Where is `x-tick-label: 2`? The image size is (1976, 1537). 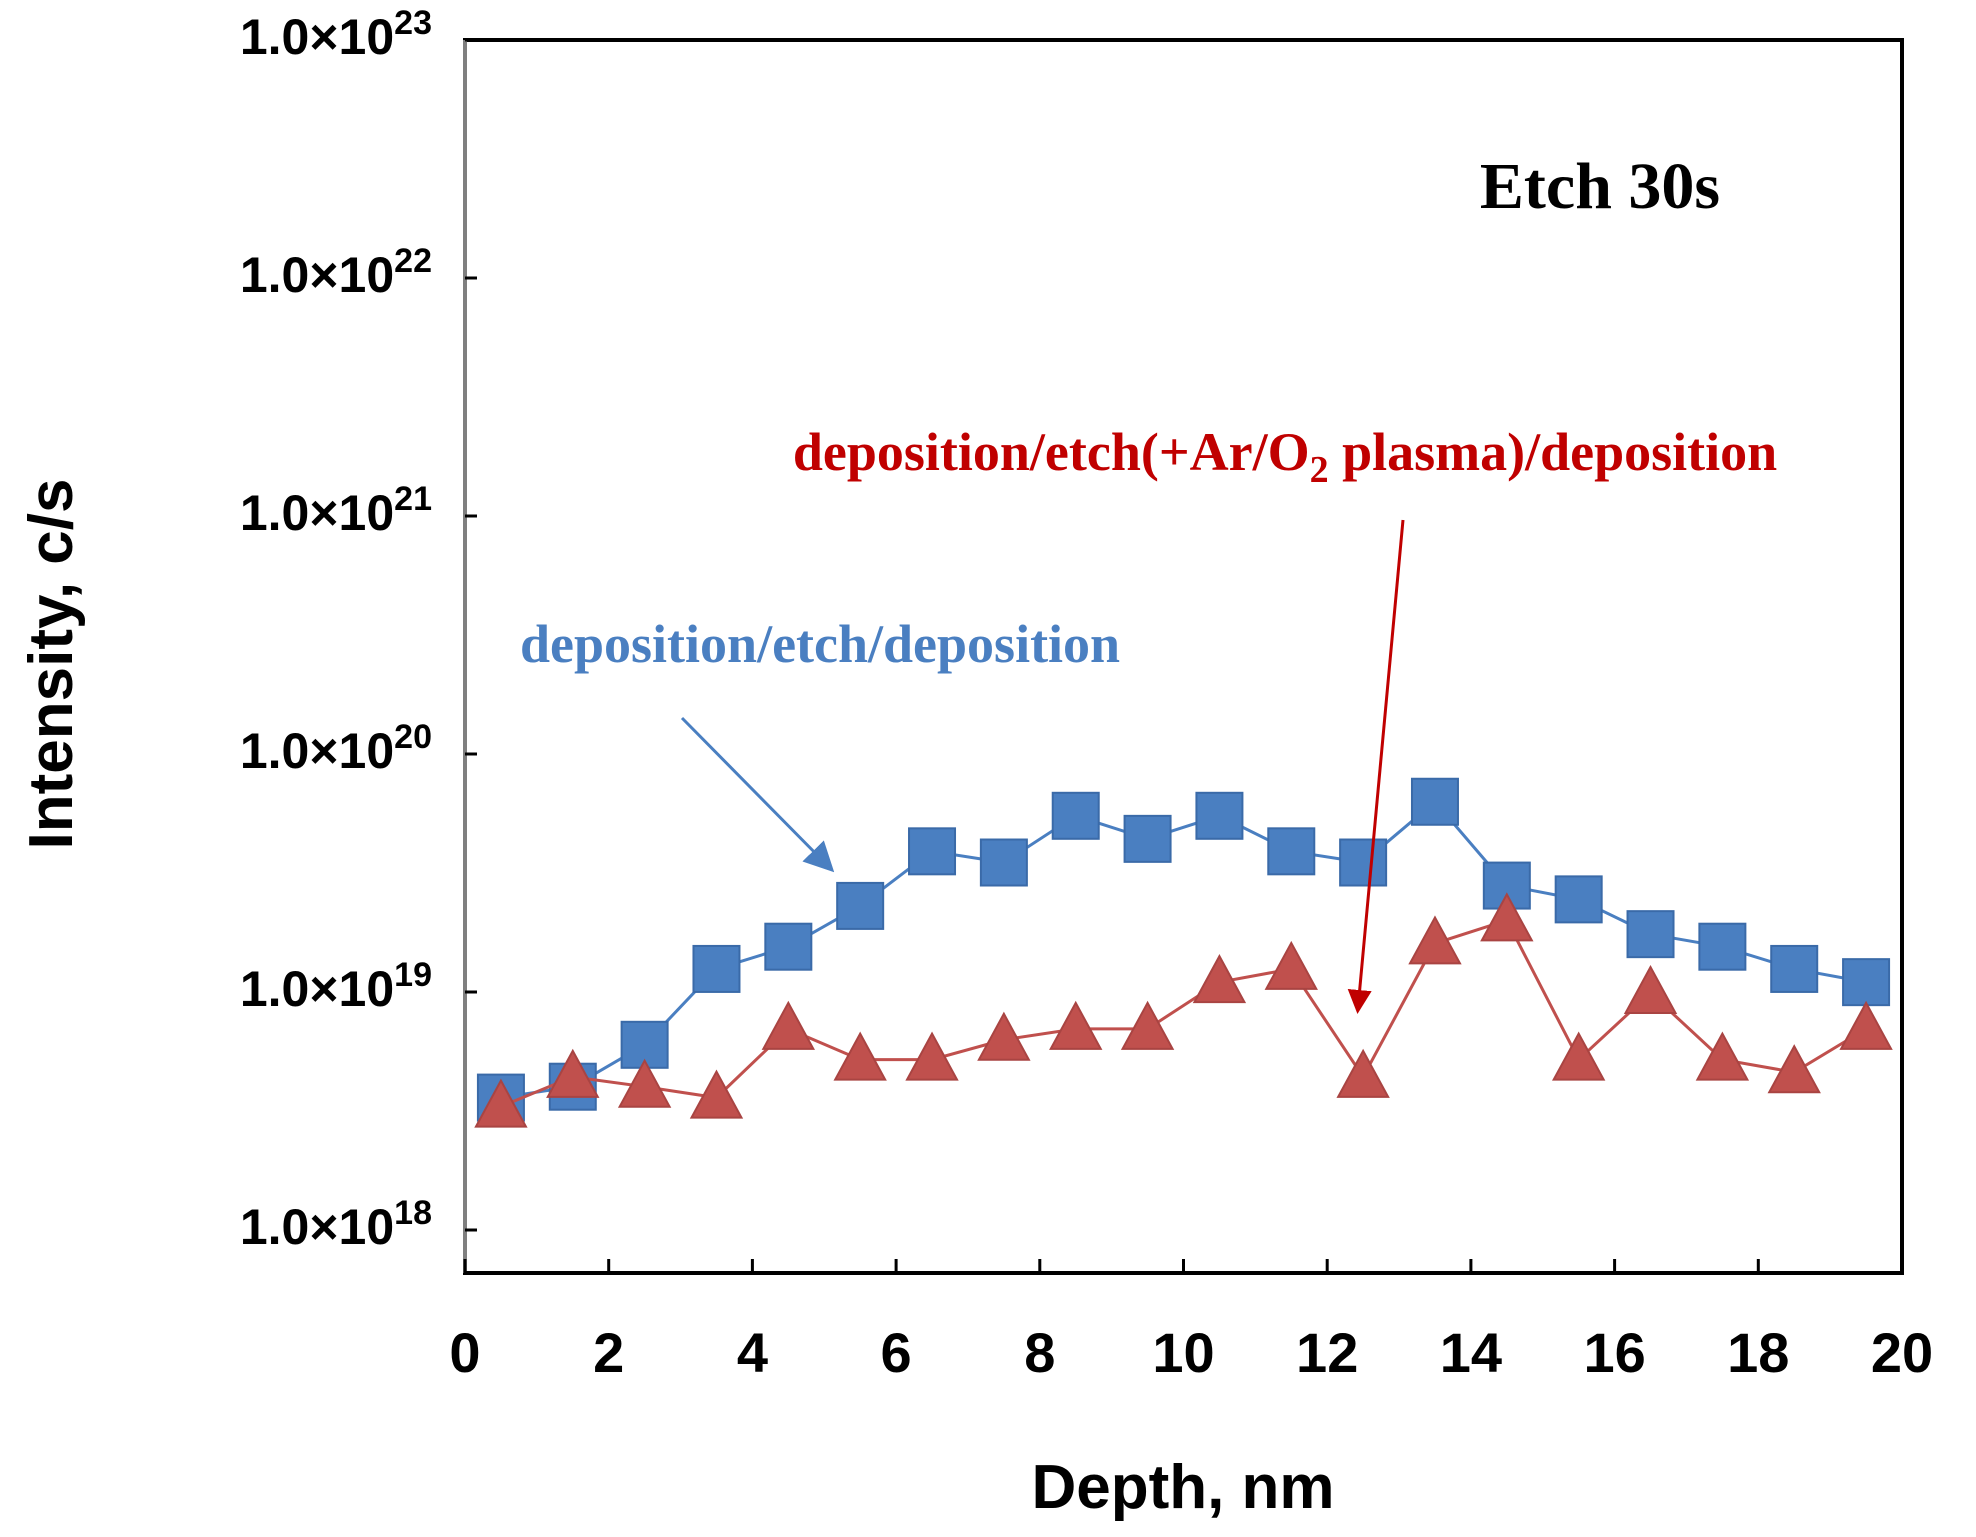
x-tick-label: 2 is located at coordinates (608, 1352).